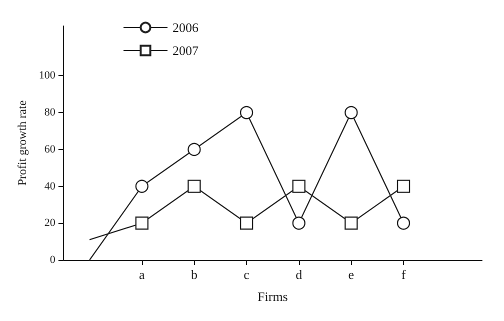  What do you see at coordinates (50, 186) in the screenshot?
I see `y-tick-label: 40` at bounding box center [50, 186].